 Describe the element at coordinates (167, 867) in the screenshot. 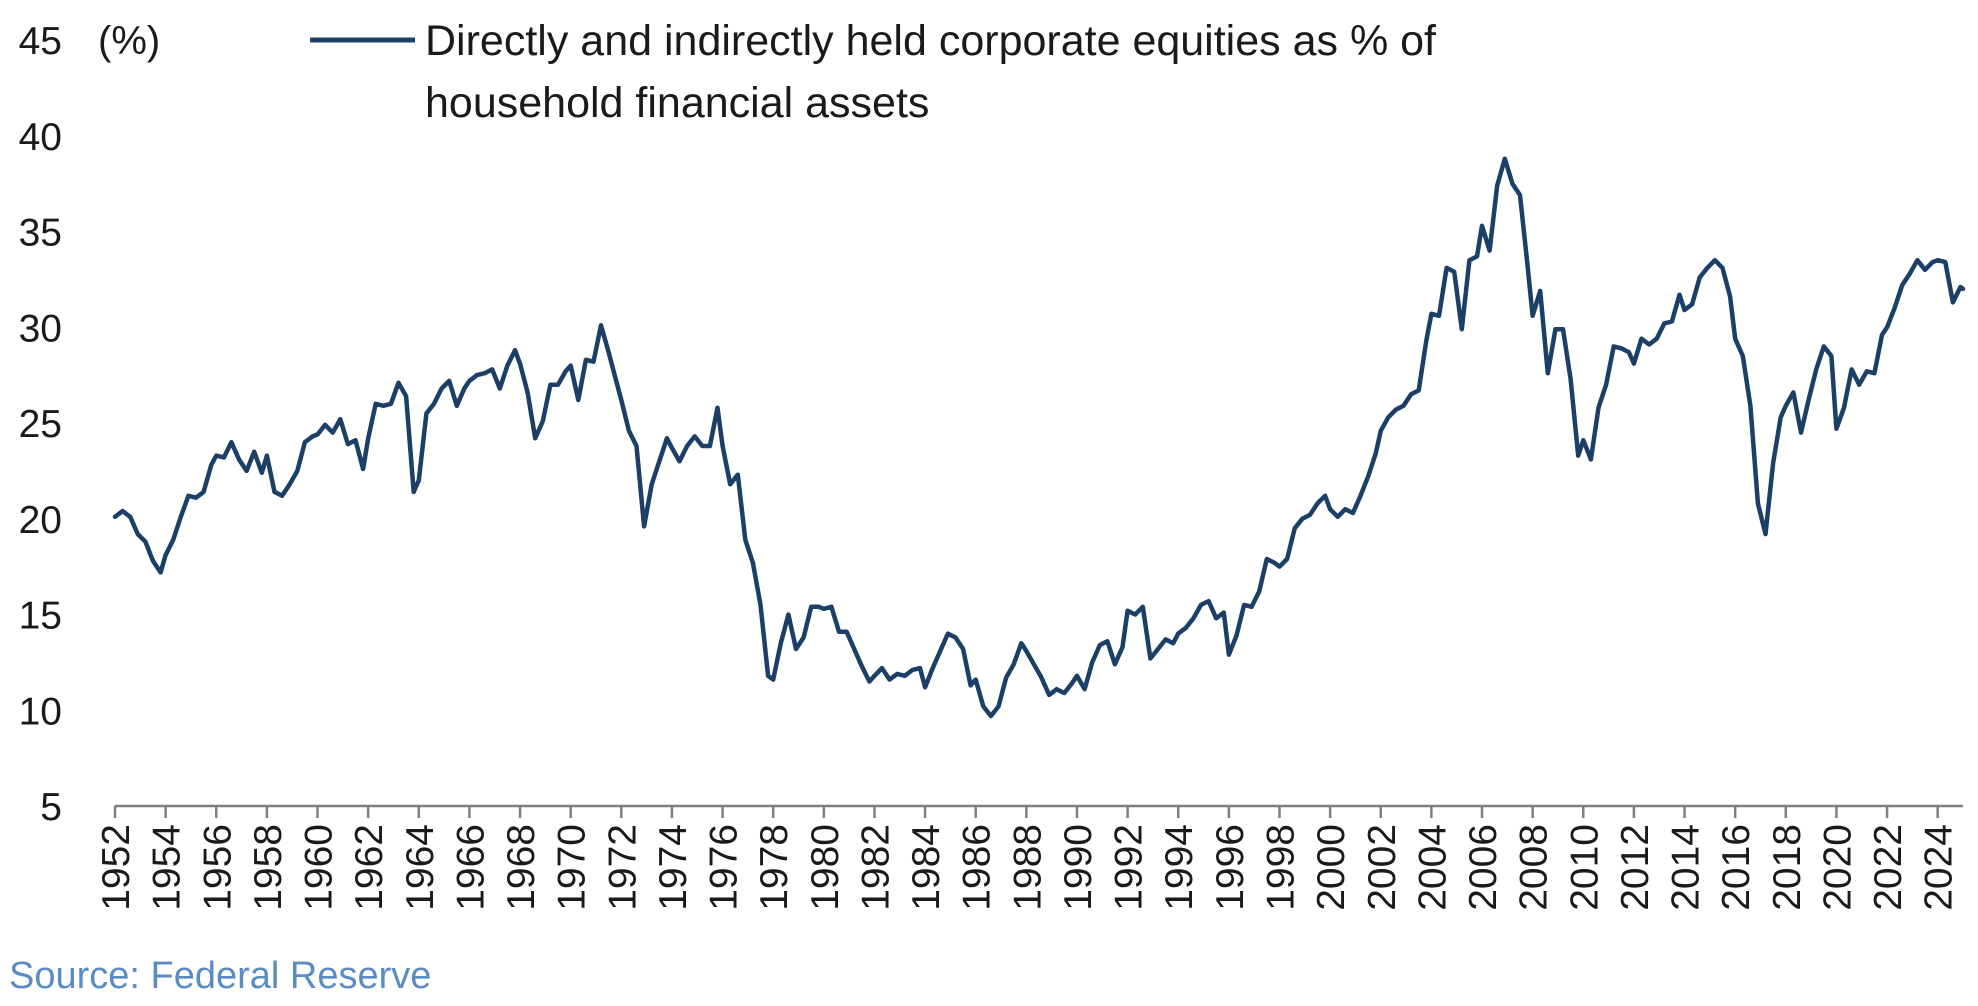

I see `x-tick-label: 1954` at that location.